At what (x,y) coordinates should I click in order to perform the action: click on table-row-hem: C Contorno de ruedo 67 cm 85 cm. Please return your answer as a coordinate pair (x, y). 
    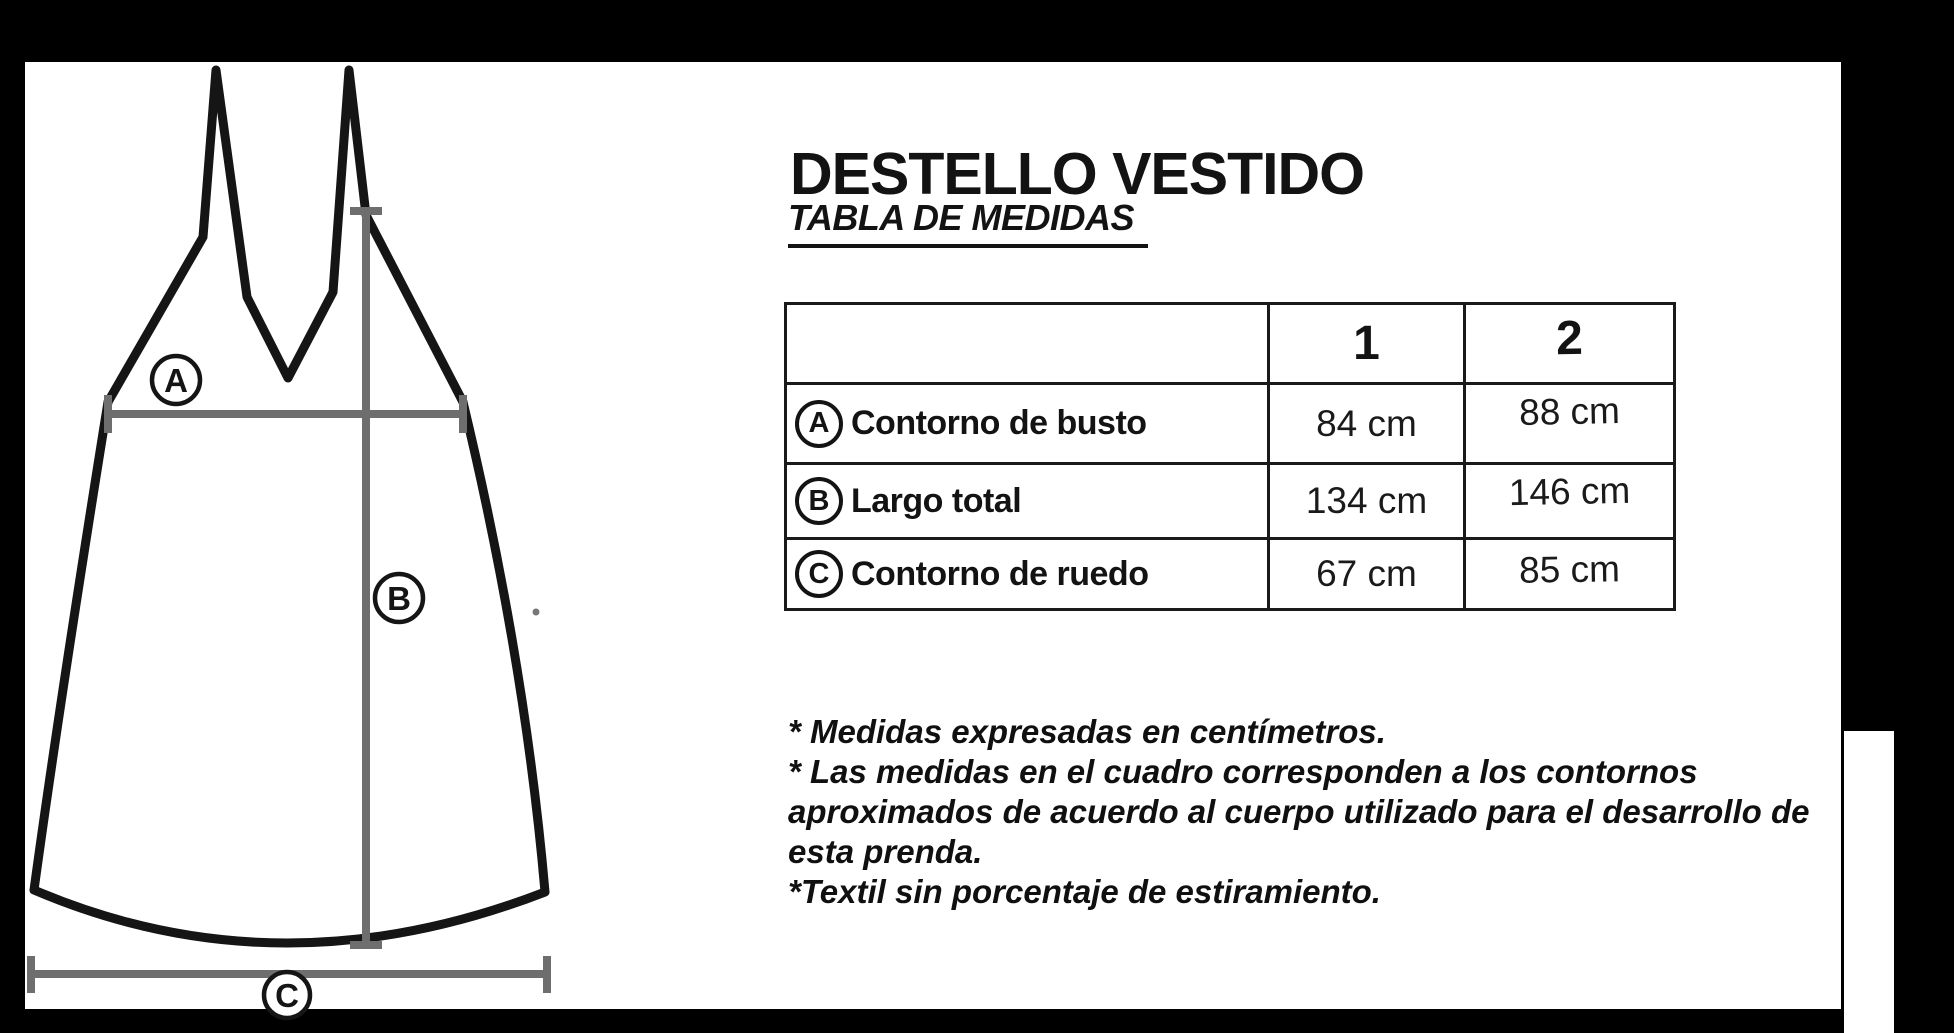
    Looking at the image, I should click on (1230, 574).